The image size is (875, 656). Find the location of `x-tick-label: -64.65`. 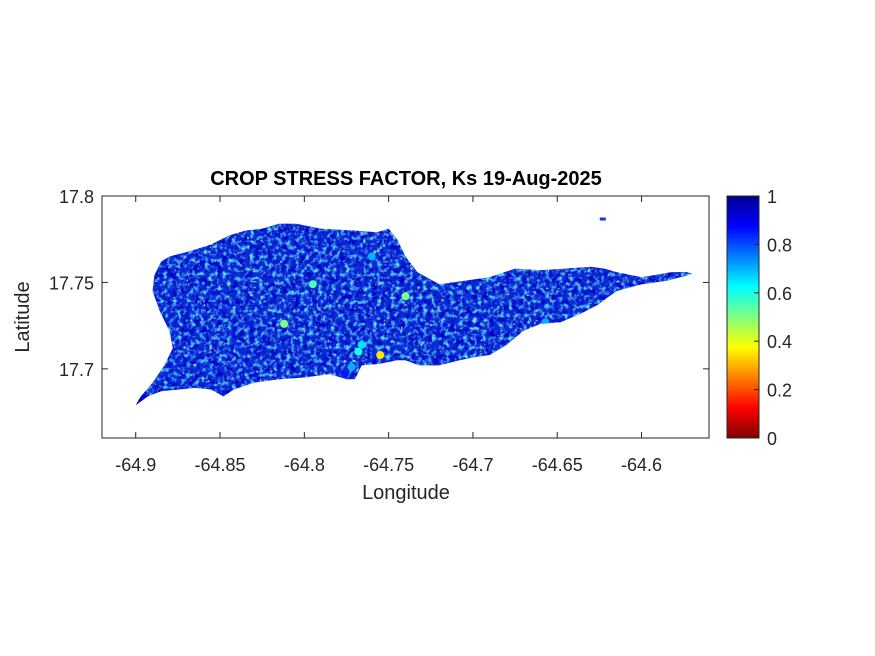

x-tick-label: -64.65 is located at coordinates (557, 465).